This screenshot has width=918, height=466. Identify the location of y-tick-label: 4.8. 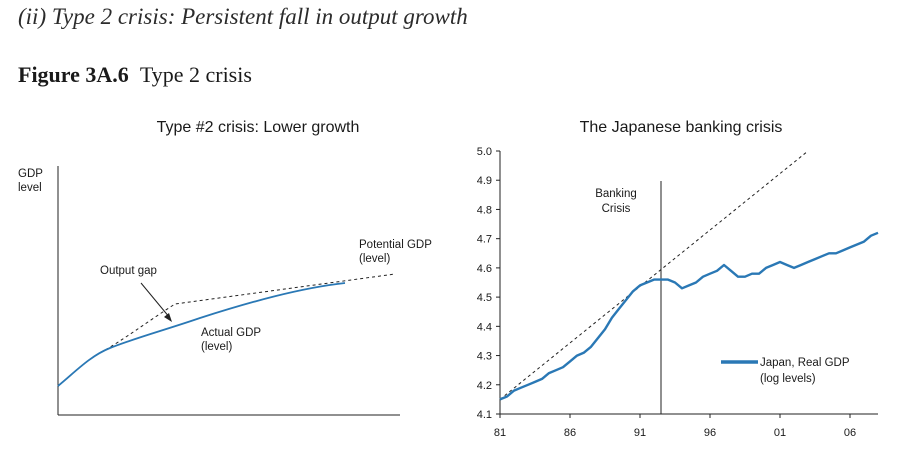
(484, 210).